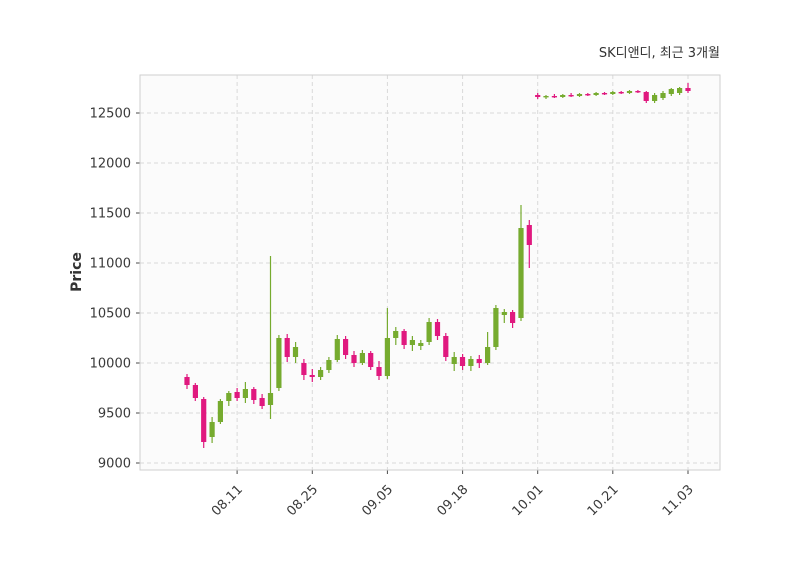 The width and height of the screenshot is (800, 575). What do you see at coordinates (678, 500) in the screenshot?
I see `x-tick-label: 11.03` at bounding box center [678, 500].